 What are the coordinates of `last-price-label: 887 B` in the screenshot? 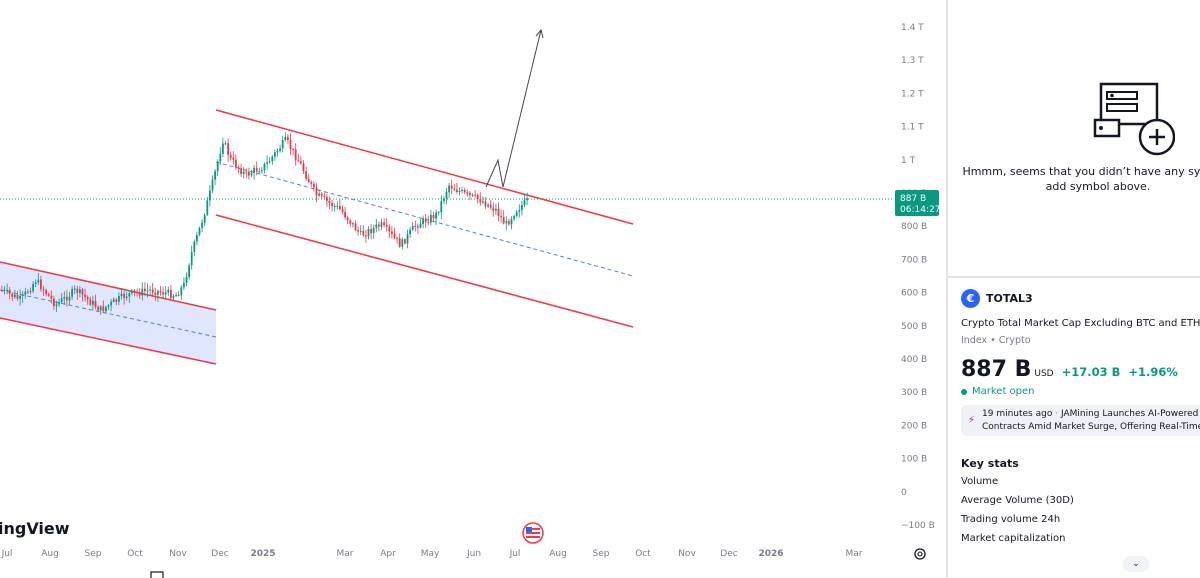 It's located at (913, 199).